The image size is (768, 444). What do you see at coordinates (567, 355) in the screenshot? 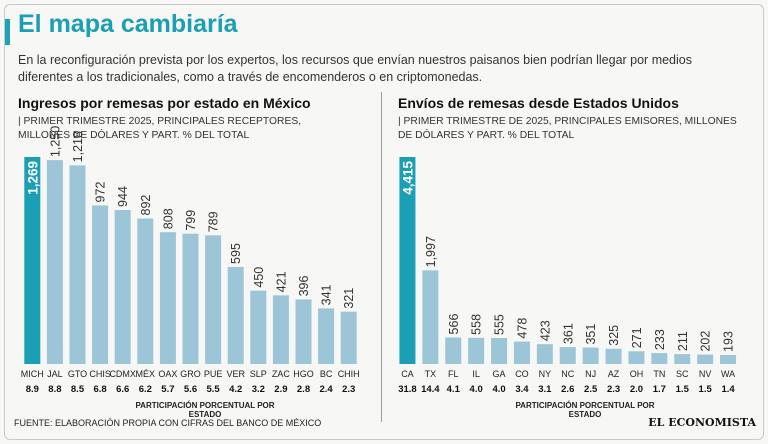
I see `right-bar-nc` at bounding box center [567, 355].